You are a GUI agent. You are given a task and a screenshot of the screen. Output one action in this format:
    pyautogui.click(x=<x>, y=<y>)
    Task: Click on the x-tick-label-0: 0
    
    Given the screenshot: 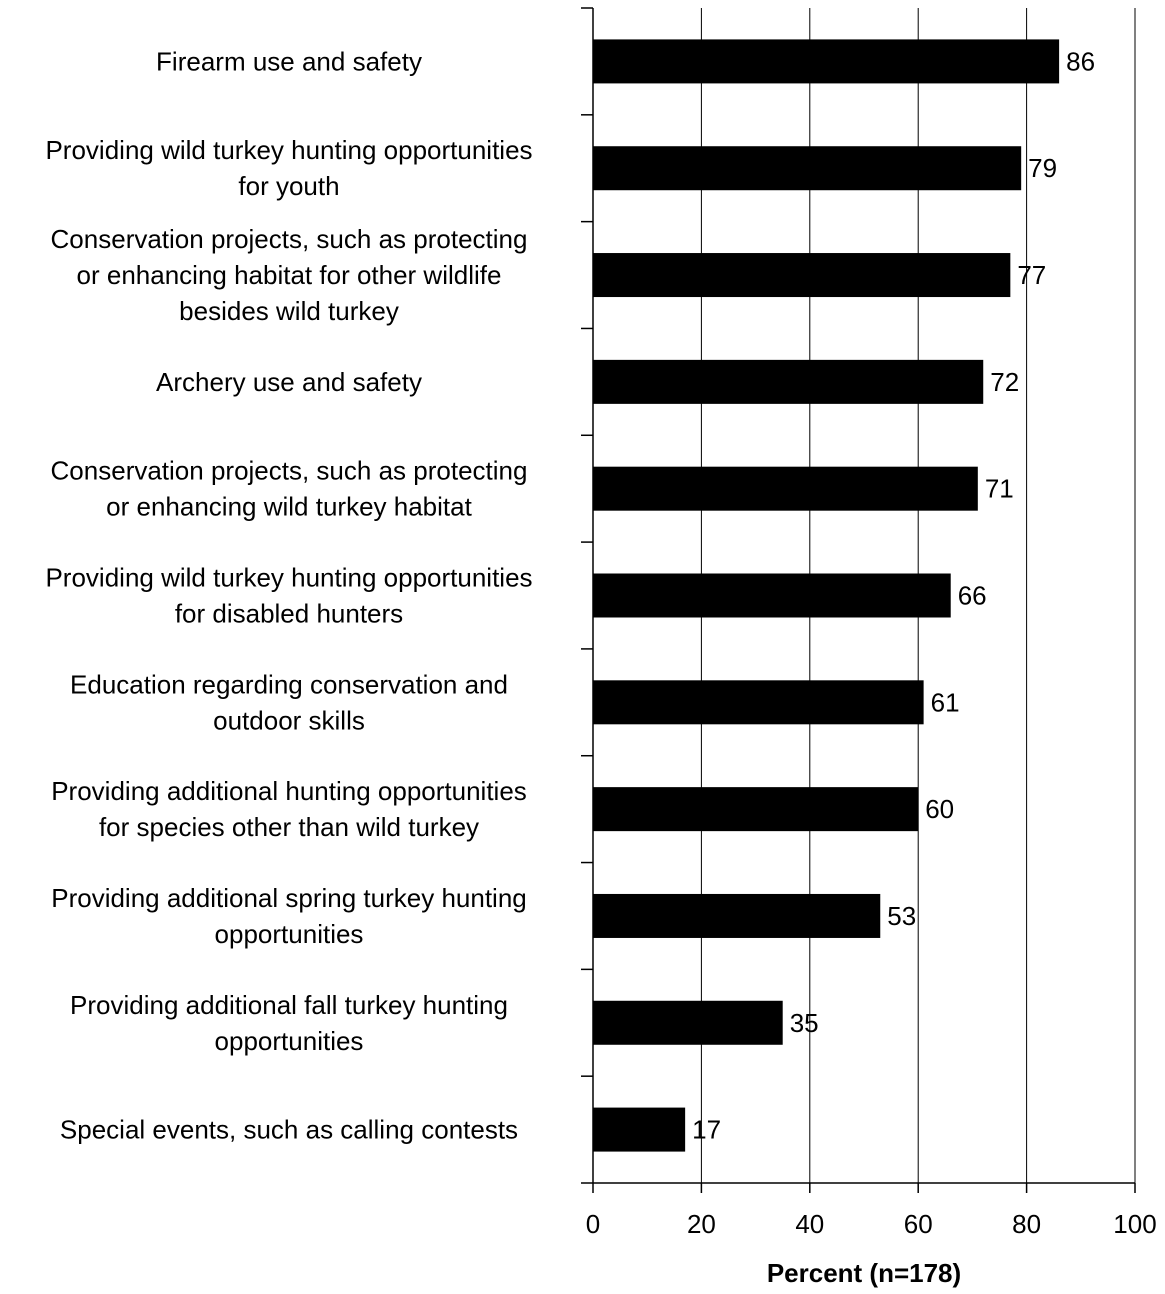 What is the action you would take?
    pyautogui.click(x=593, y=1224)
    